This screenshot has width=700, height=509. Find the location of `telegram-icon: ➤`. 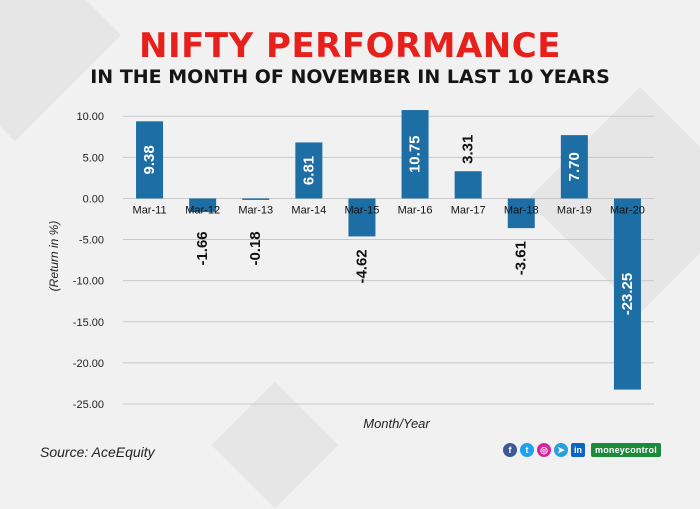

telegram-icon: ➤ is located at coordinates (561, 450).